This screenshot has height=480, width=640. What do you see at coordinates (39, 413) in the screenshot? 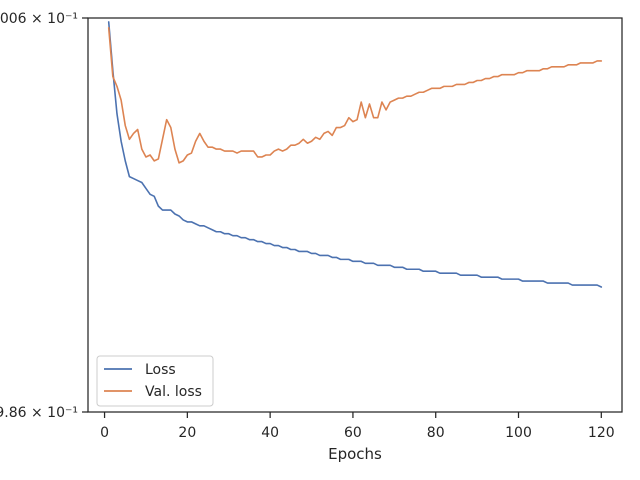
I see `y-tick-label: 9.86 × 10⁻¹` at bounding box center [39, 413].